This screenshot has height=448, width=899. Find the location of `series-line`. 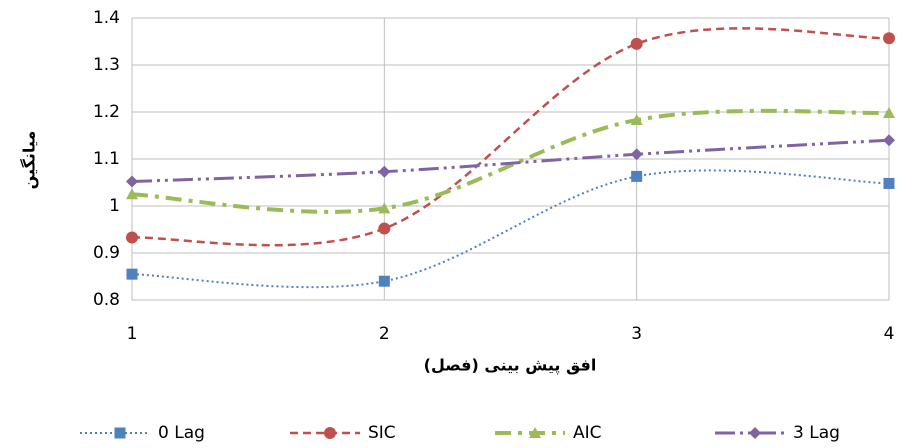

series-line is located at coordinates (510, 161).